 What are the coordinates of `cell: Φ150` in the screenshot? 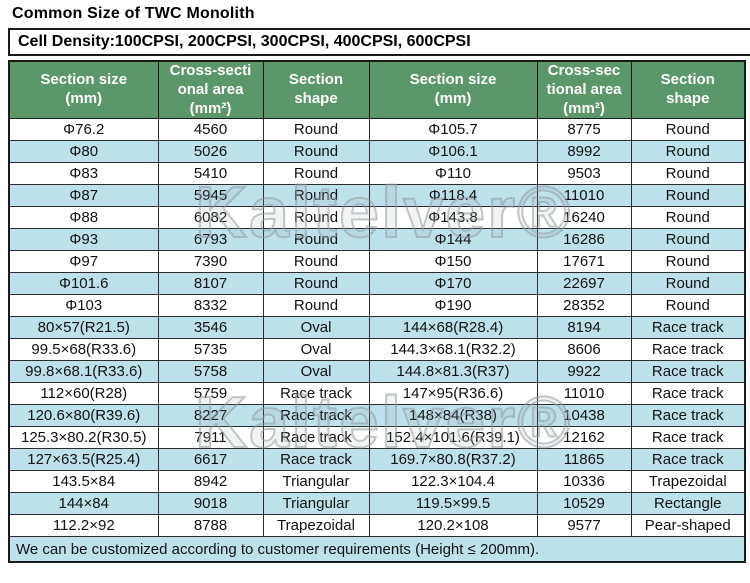 It's located at (453, 262).